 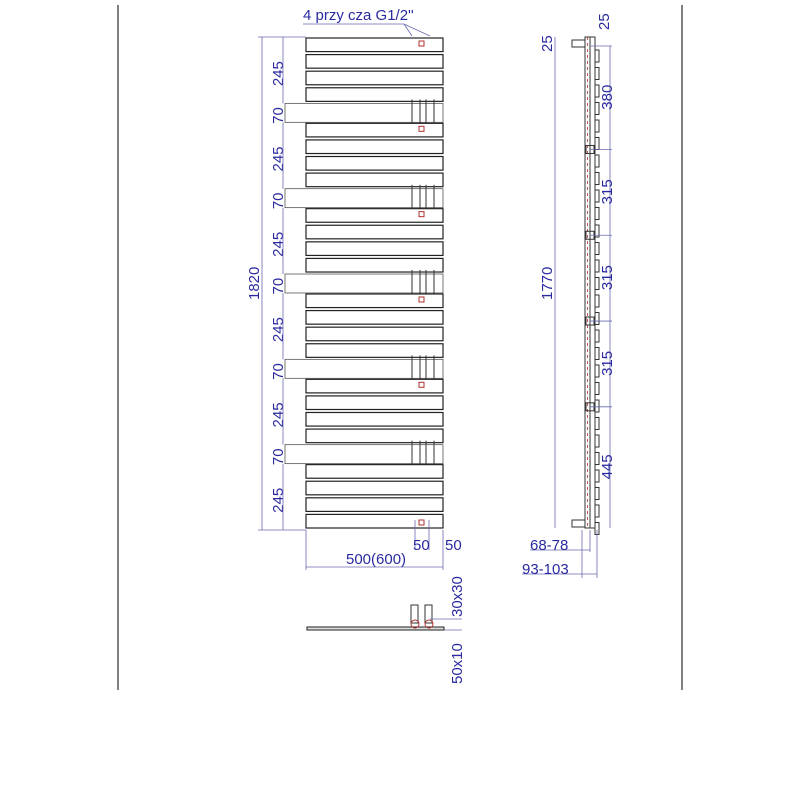 What do you see at coordinates (408, 30) in the screenshot?
I see `connection-leader` at bounding box center [408, 30].